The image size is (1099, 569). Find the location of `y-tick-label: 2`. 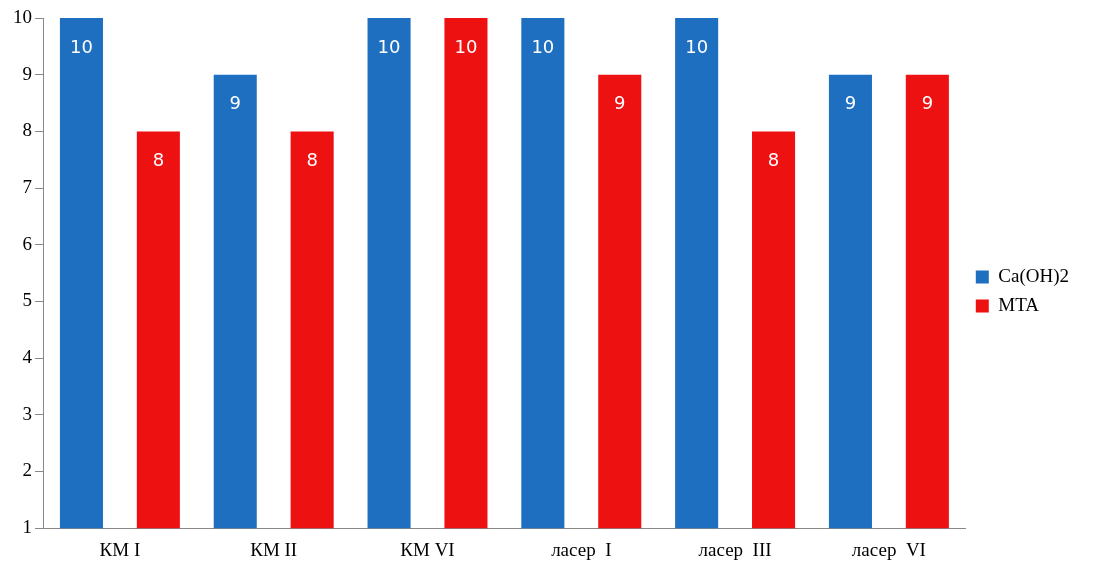

y-tick-label: 2 is located at coordinates (27, 470).